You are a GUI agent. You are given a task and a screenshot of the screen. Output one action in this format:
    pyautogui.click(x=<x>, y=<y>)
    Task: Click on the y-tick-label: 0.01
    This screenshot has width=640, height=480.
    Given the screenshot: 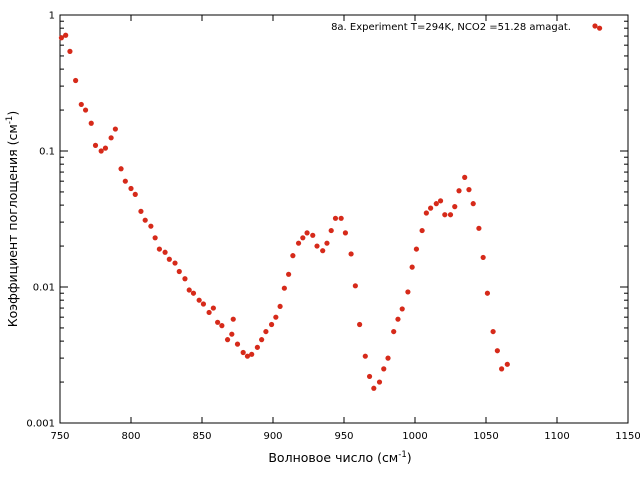 What is the action you would take?
    pyautogui.click(x=44, y=288)
    